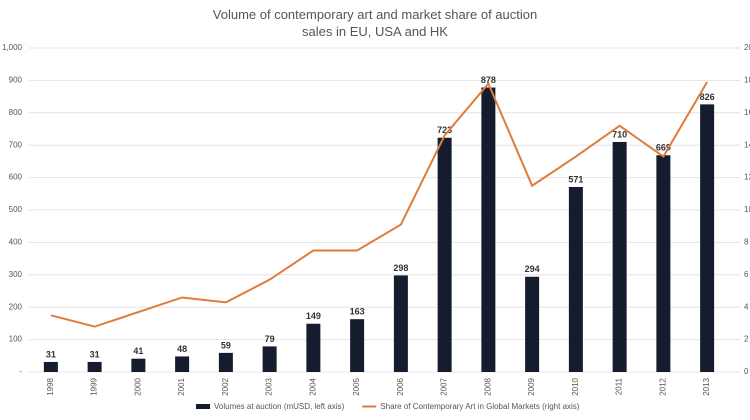 The image size is (750, 420). Describe the element at coordinates (747, 47) in the screenshot. I see `y2-tick-label: 20` at that location.